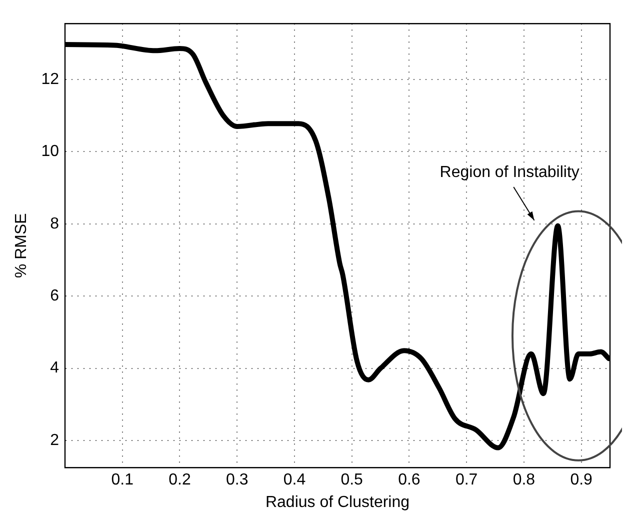 The image size is (630, 520). Describe the element at coordinates (55, 223) in the screenshot. I see `y-tick-label: 8` at that location.